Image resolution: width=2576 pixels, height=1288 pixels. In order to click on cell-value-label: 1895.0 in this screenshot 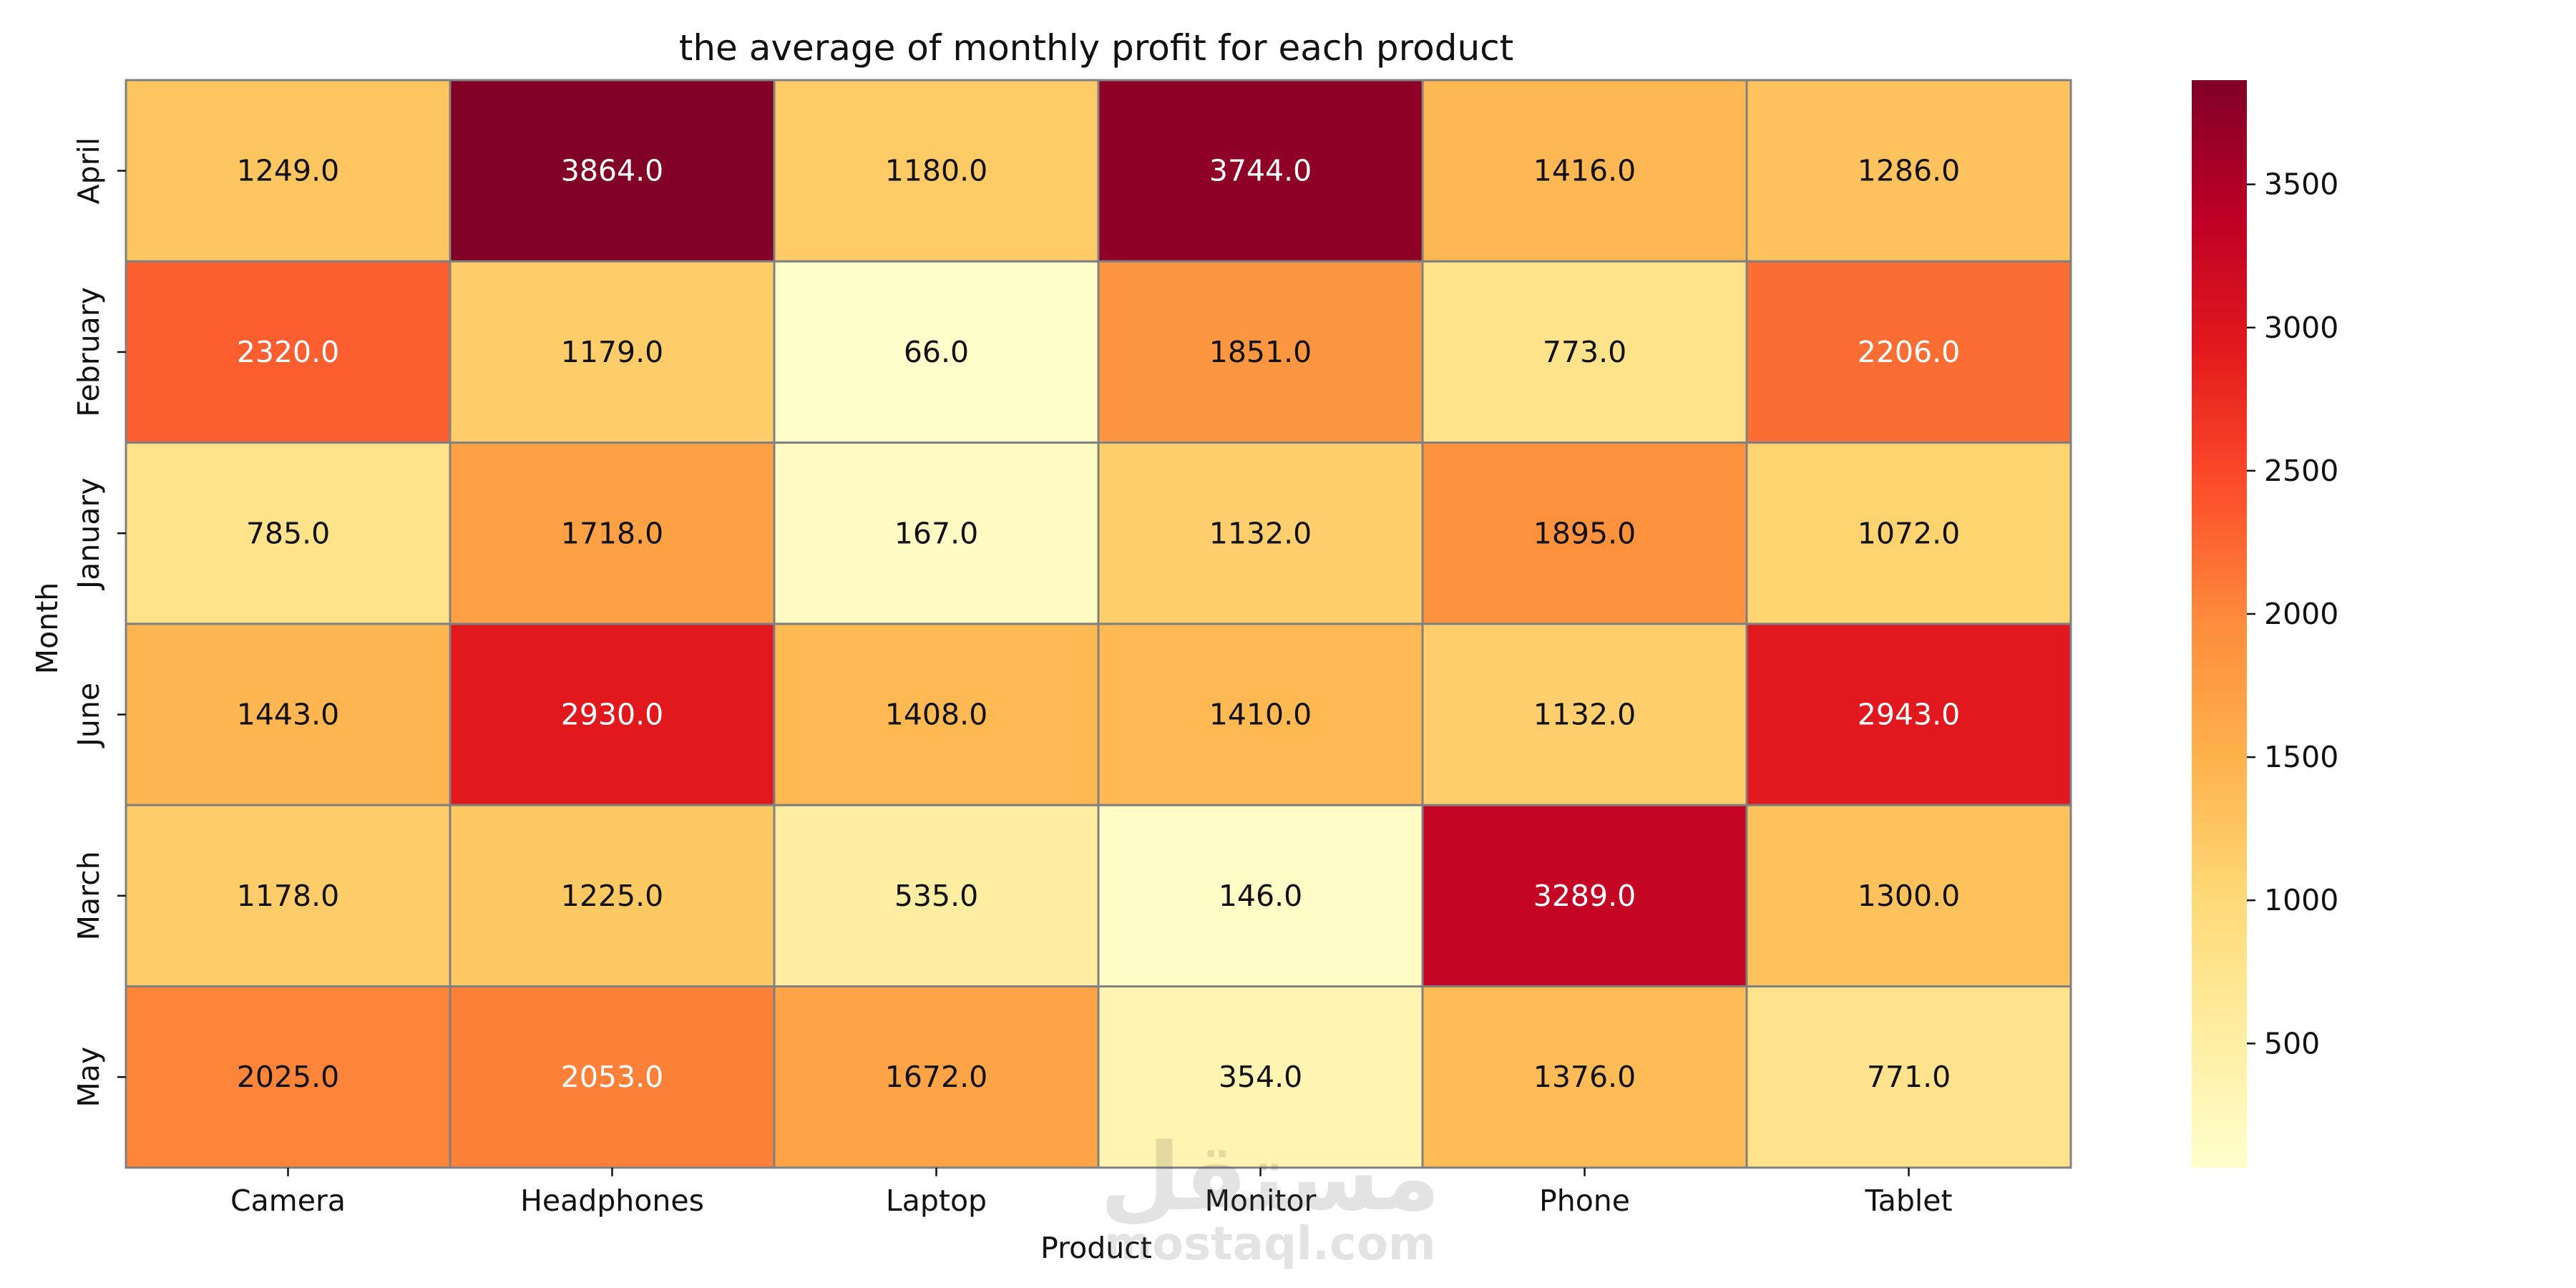, I will do `click(1584, 533)`.